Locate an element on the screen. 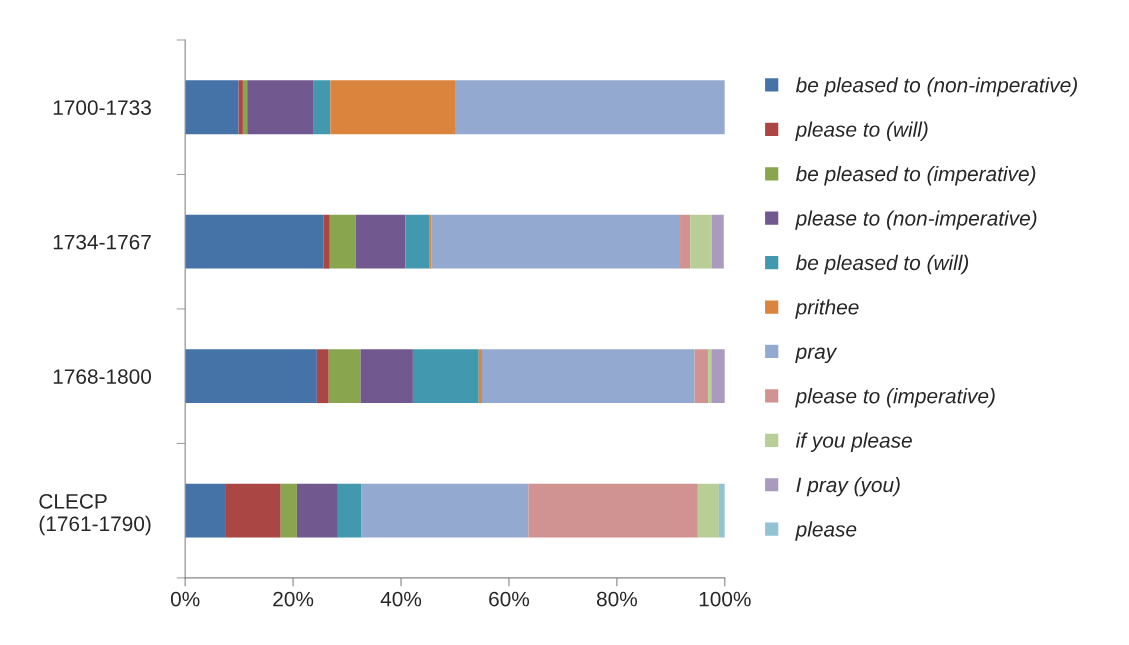  legend-label: be pleased to (imperative) is located at coordinates (915, 175).